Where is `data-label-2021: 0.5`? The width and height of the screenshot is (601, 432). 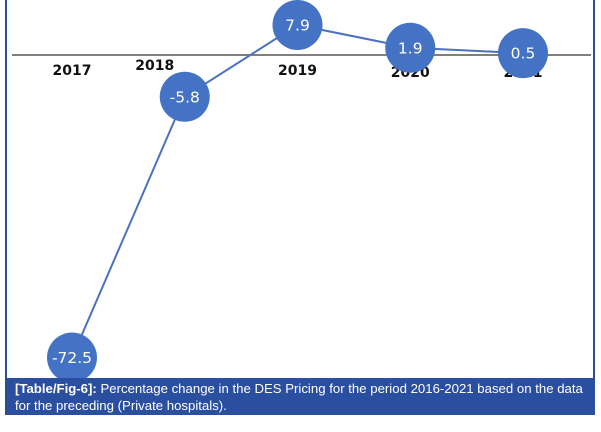
data-label-2021: 0.5 is located at coordinates (523, 54).